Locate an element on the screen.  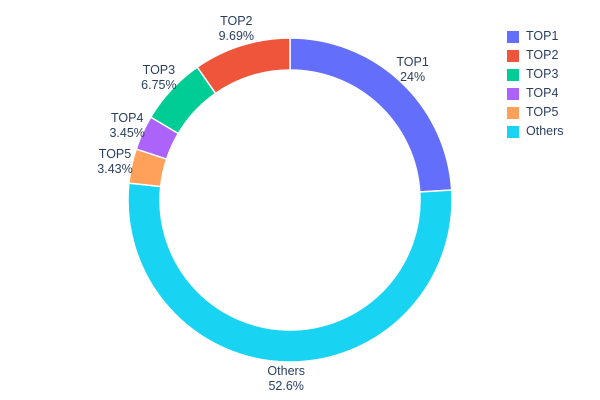
legend-label: TOP2 is located at coordinates (542, 55).